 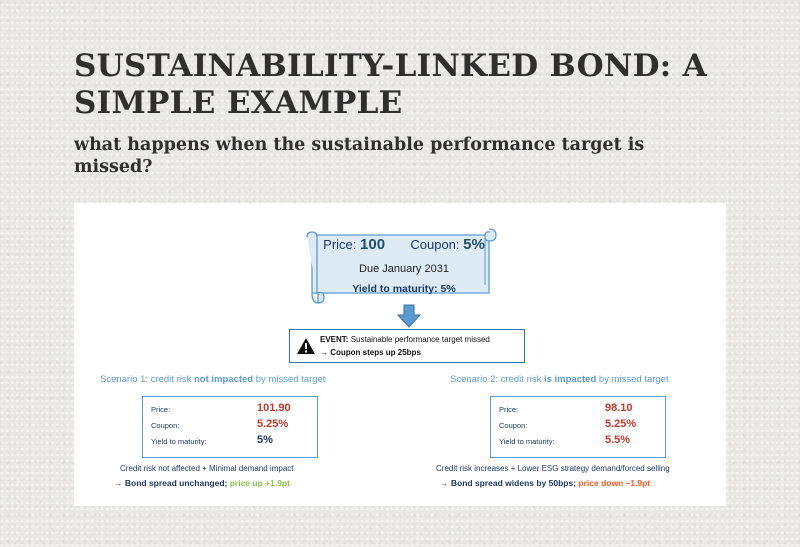 What do you see at coordinates (404, 269) in the screenshot?
I see `bond-due-date: Due January 2031` at bounding box center [404, 269].